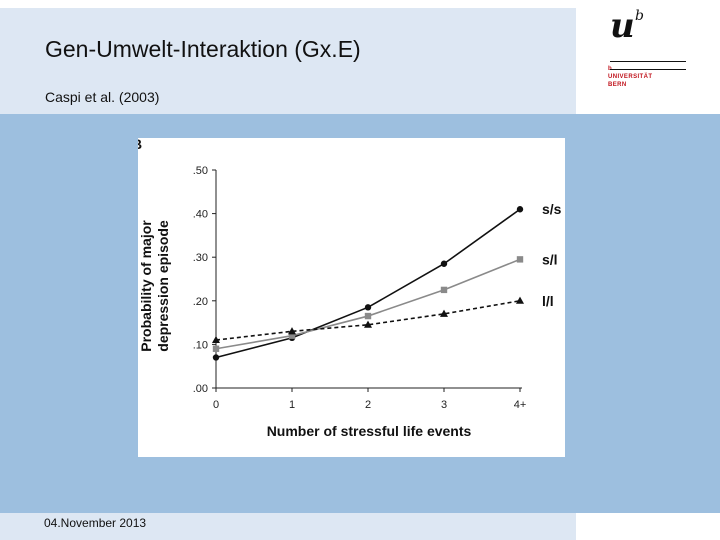 The height and width of the screenshot is (540, 720). I want to click on y-tick-label: .40, so click(200, 215).